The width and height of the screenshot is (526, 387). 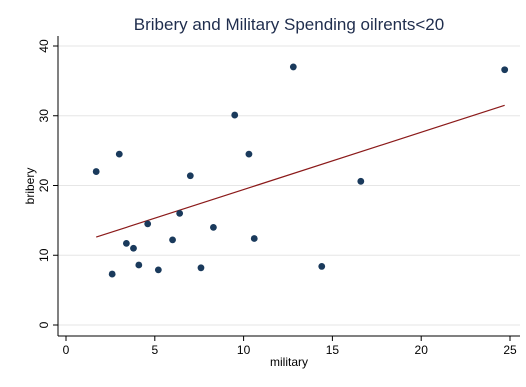 I want to click on y-axis-label: bribery, so click(x=30, y=186).